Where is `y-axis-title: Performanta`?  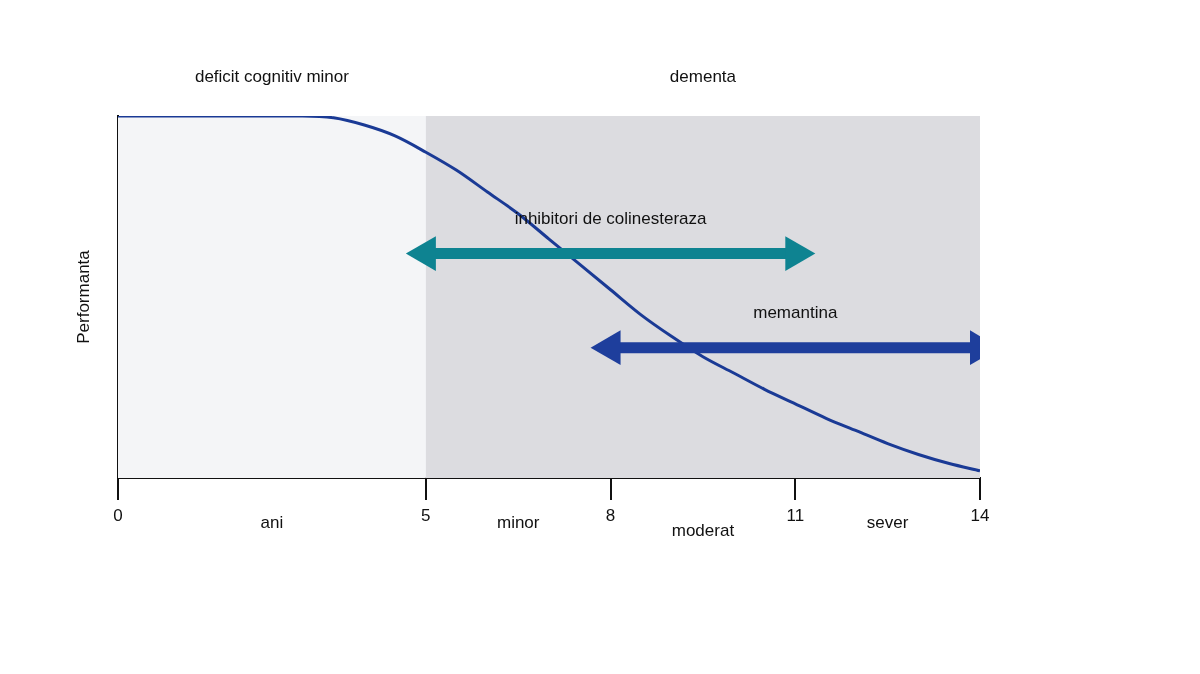
y-axis-title: Performanta is located at coordinates (83, 296).